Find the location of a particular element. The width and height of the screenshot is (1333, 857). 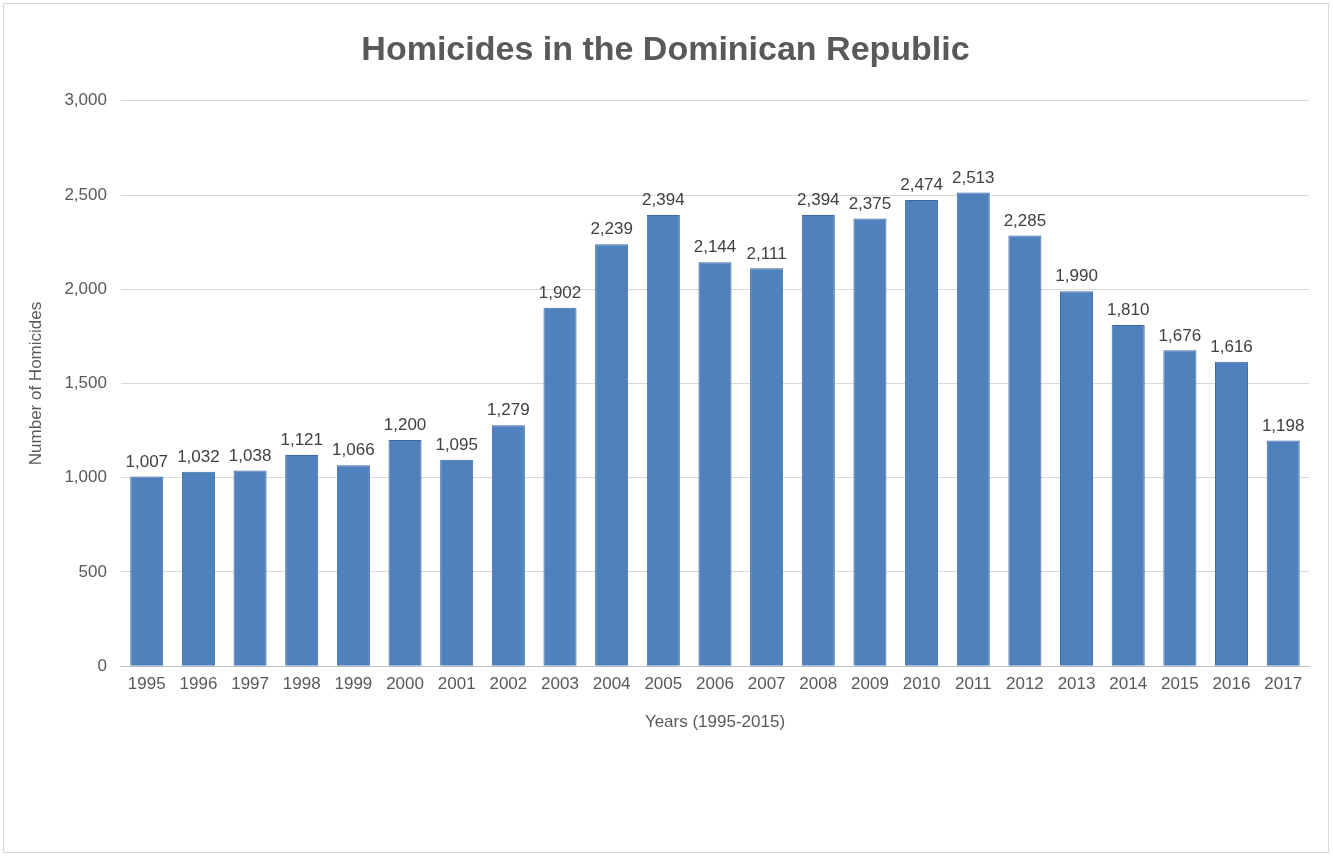

y-tick-label: 500 is located at coordinates (92, 571).